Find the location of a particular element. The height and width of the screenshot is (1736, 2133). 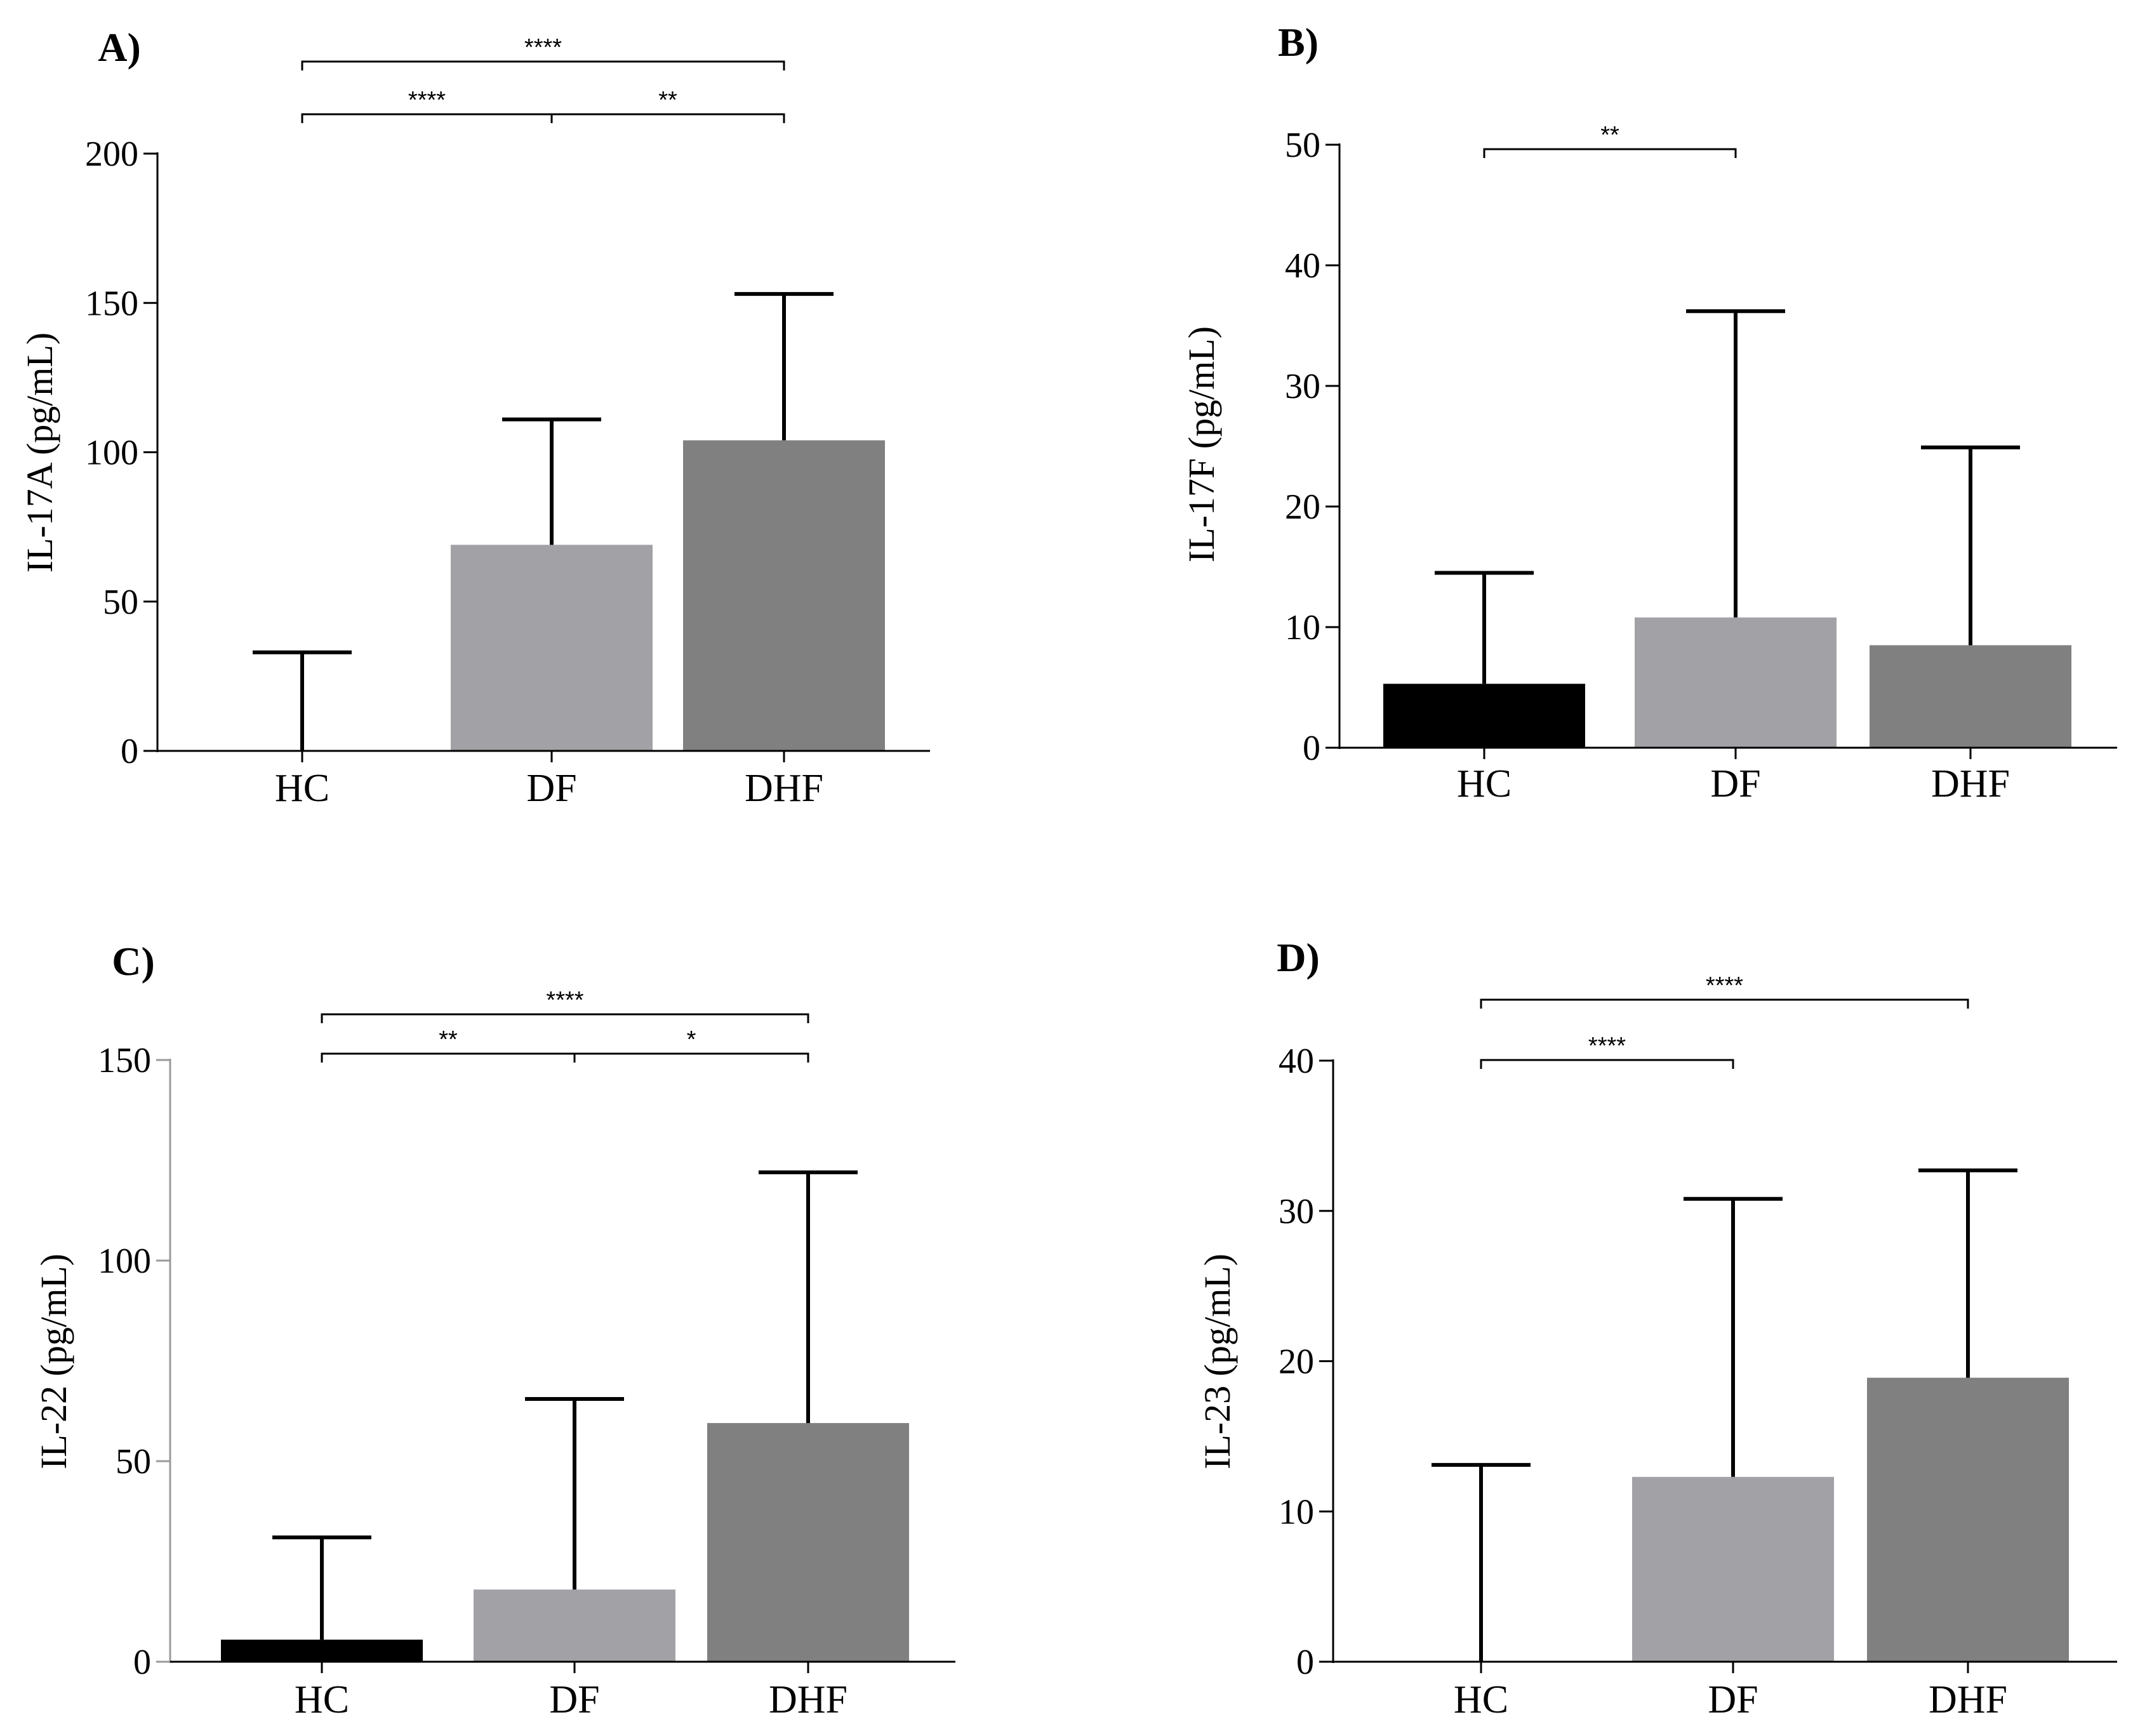

panel-label: C) is located at coordinates (133, 961).